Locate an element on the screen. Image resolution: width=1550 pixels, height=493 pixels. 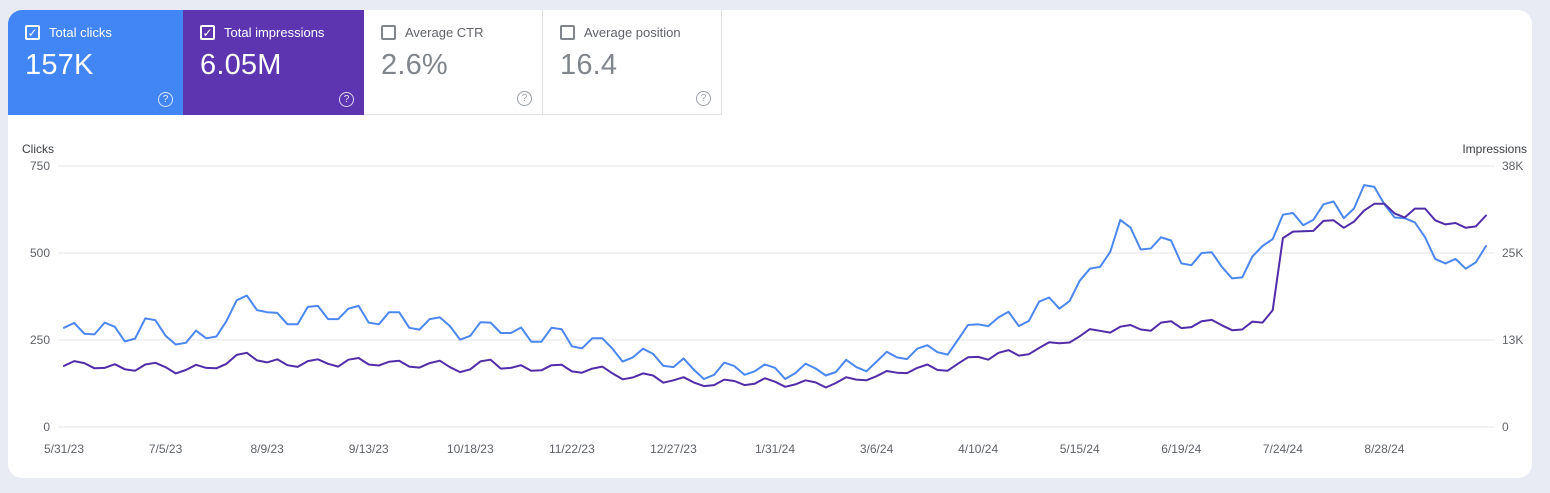
card-label: Total clicks is located at coordinates (80, 32).